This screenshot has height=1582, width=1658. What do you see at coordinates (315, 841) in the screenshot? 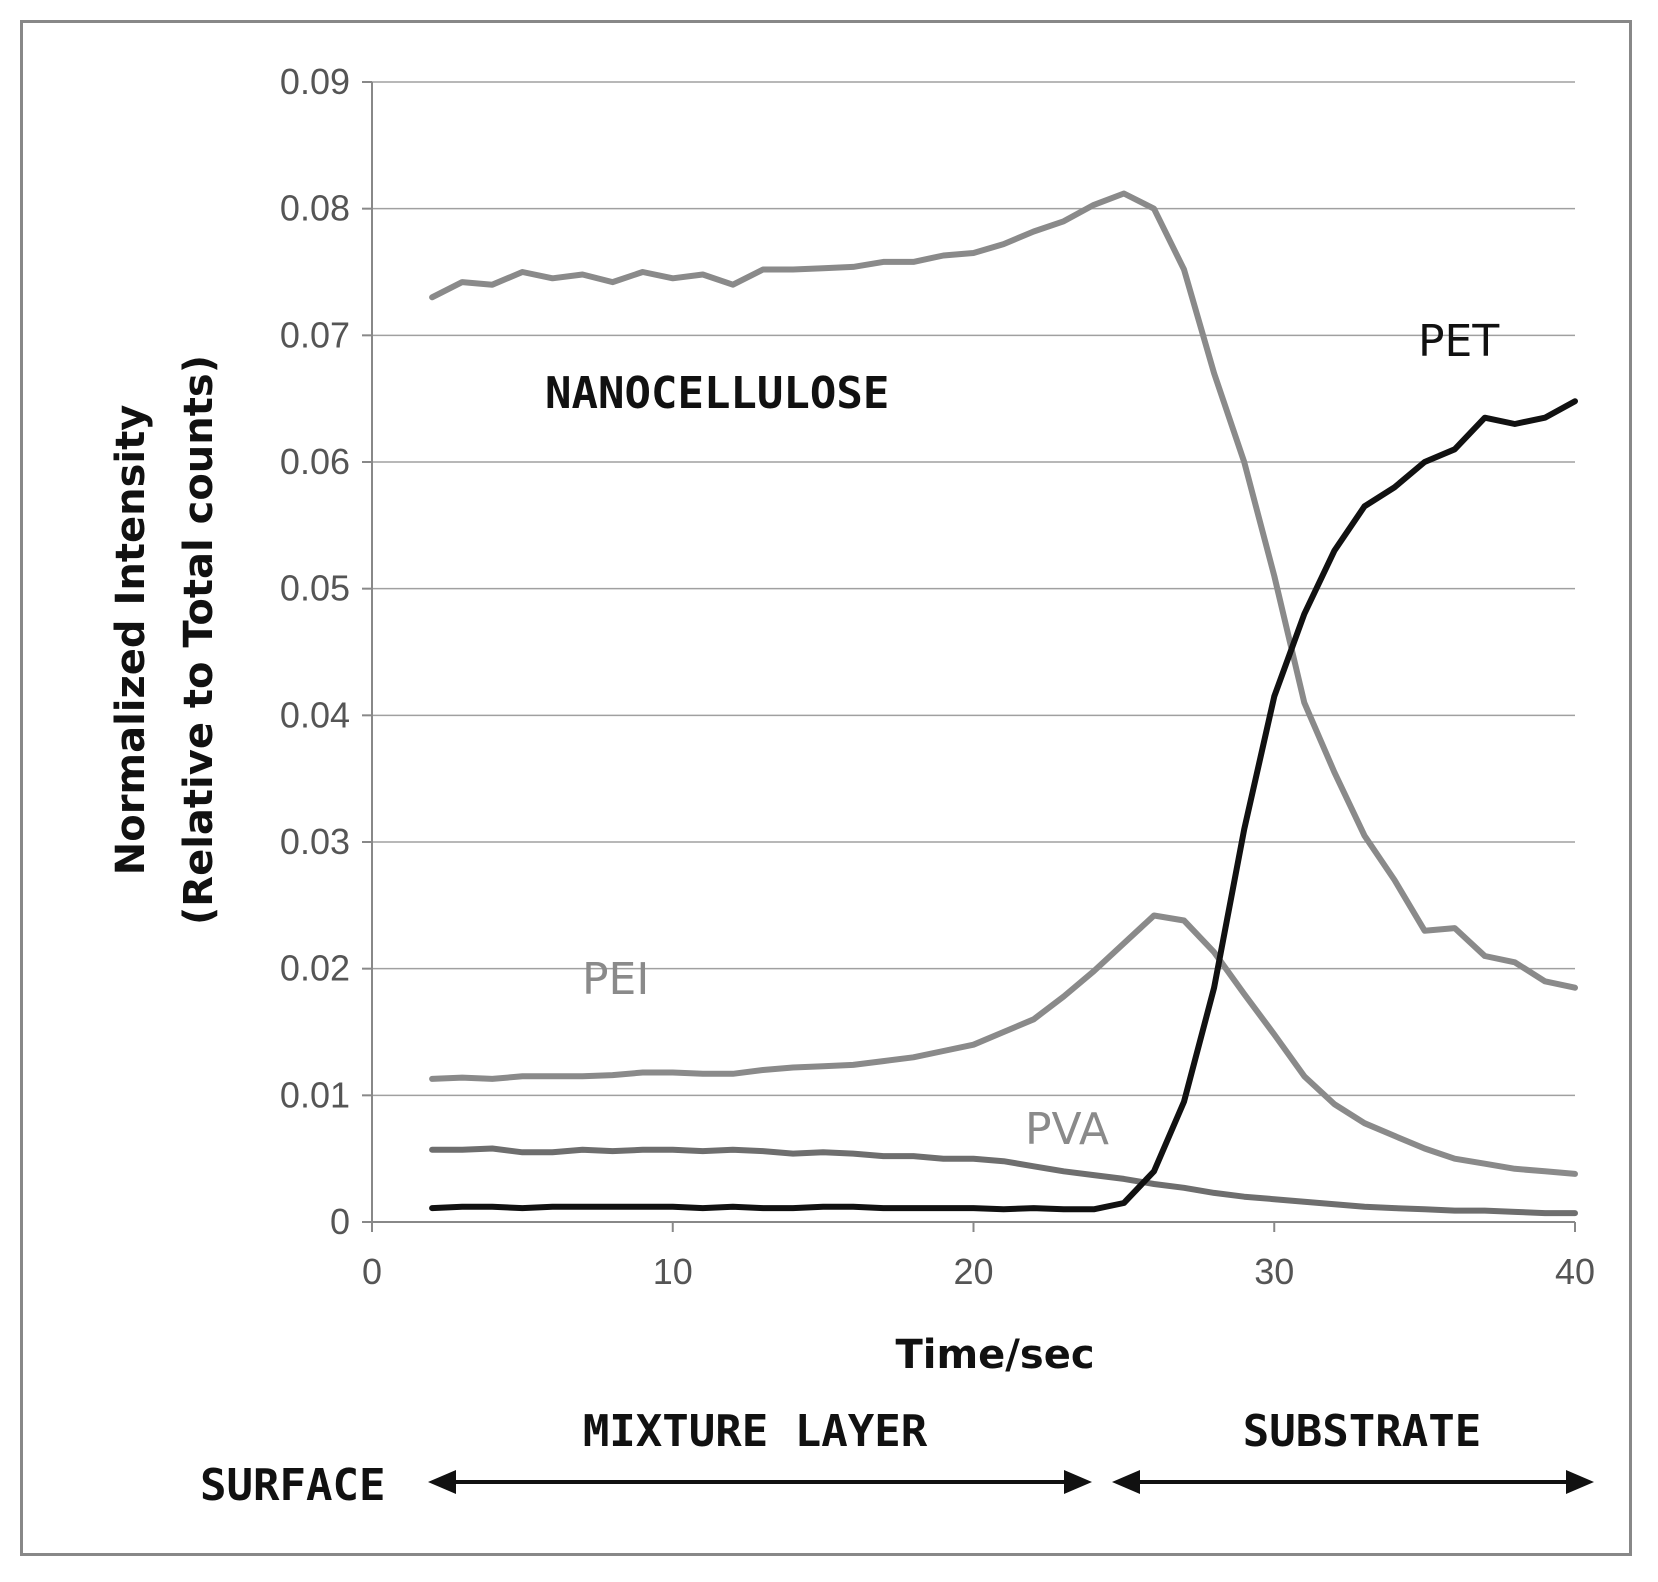
I see `y-tick-label: 0.03` at bounding box center [315, 841].